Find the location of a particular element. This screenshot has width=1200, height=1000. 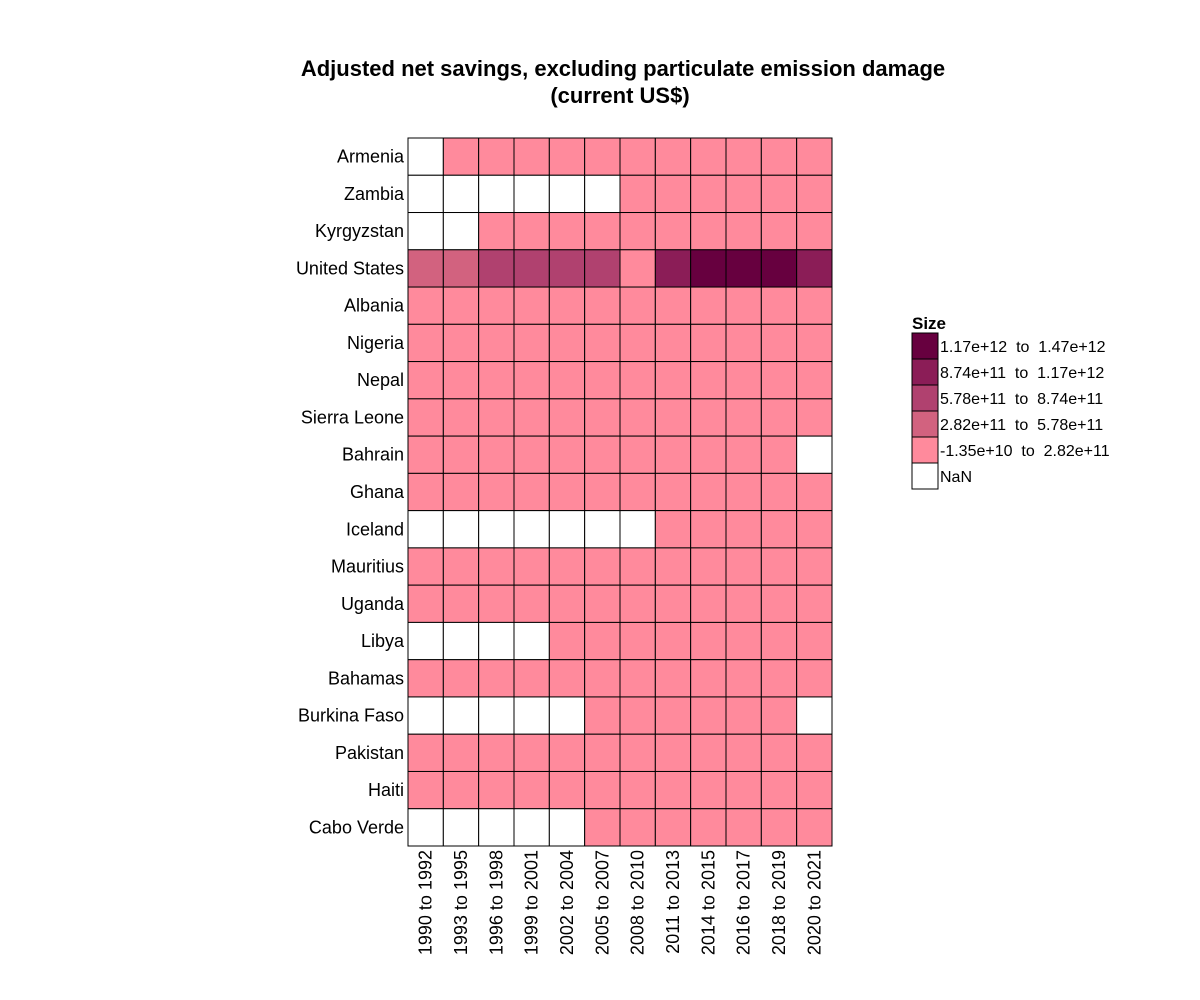

x-tick-label: 2018 to 2019 is located at coordinates (779, 902).